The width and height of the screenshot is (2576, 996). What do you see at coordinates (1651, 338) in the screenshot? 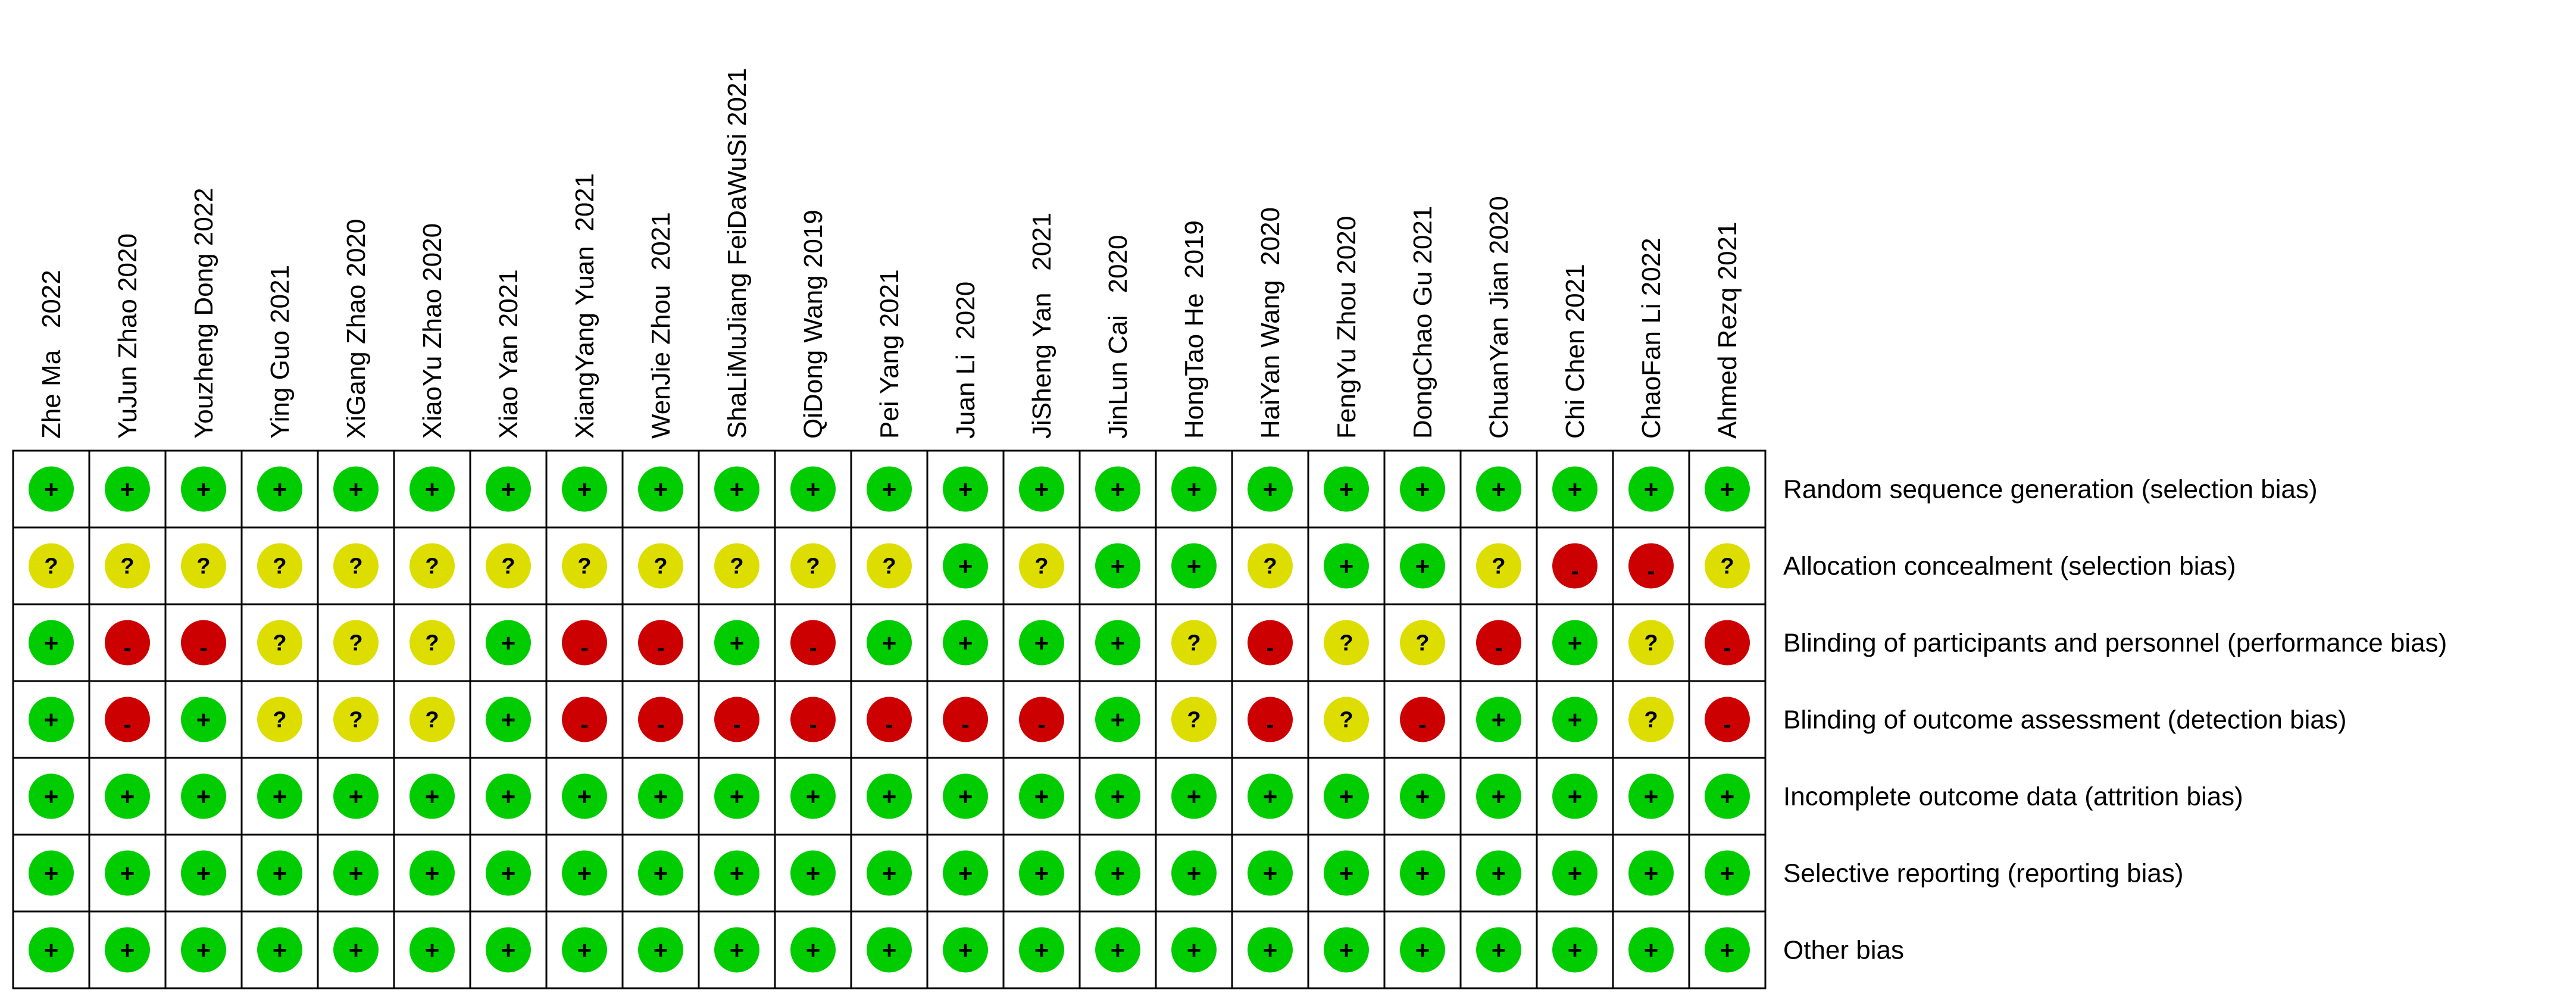
I see `study-label: ChaoFan Li 2022` at bounding box center [1651, 338].